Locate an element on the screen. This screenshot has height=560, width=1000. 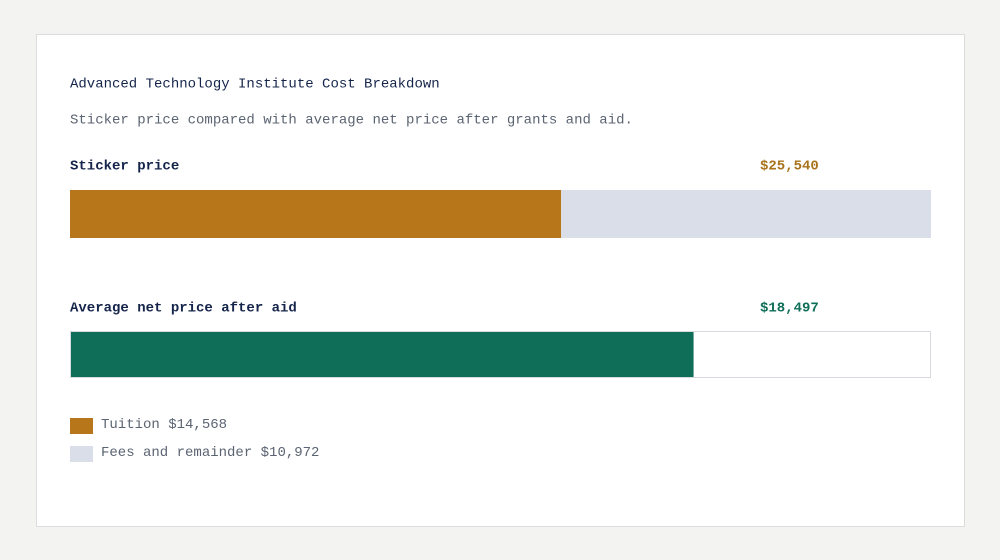
value-label: $25,540 is located at coordinates (789, 167).